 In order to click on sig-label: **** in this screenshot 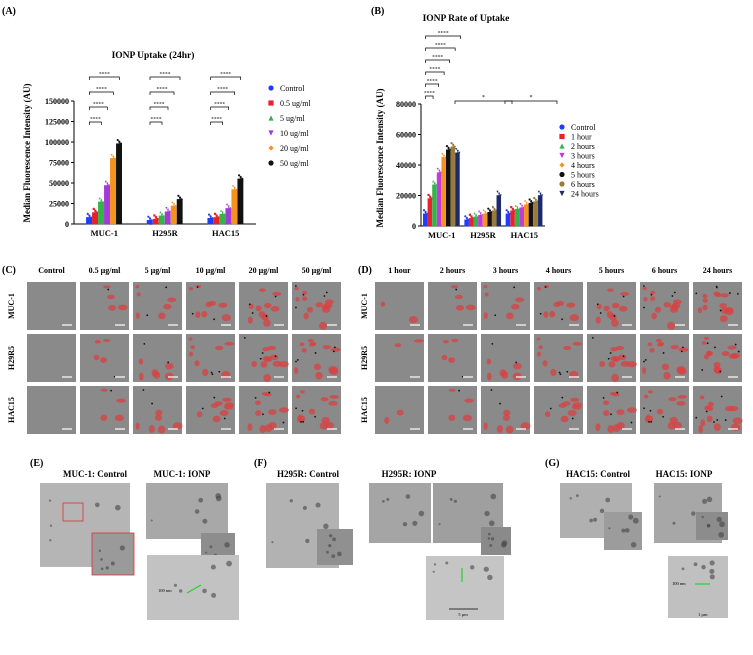, I will do `click(222, 90)`.